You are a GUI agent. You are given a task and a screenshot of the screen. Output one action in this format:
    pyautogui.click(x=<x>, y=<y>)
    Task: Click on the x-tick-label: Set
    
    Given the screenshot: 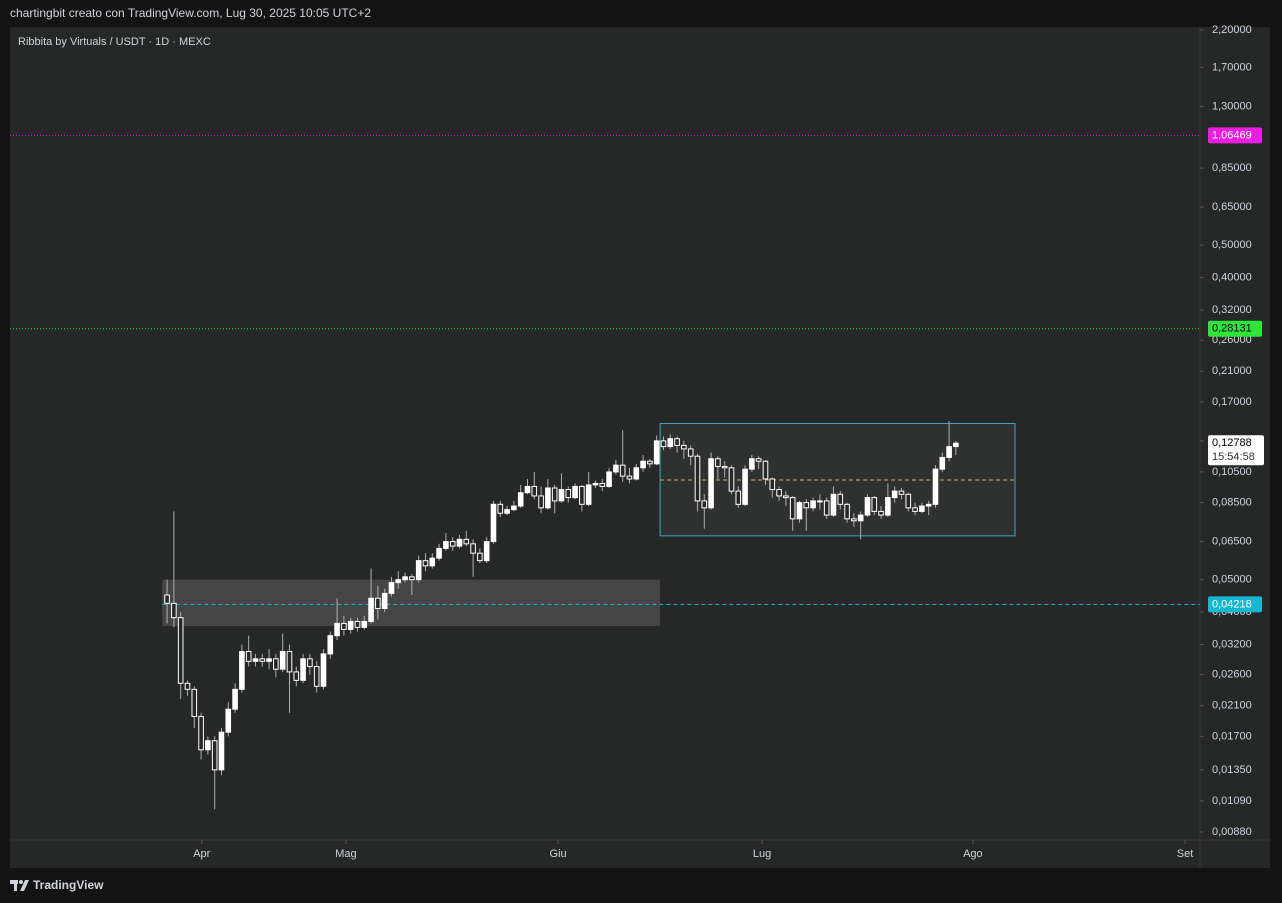 What is the action you would take?
    pyautogui.click(x=1185, y=854)
    